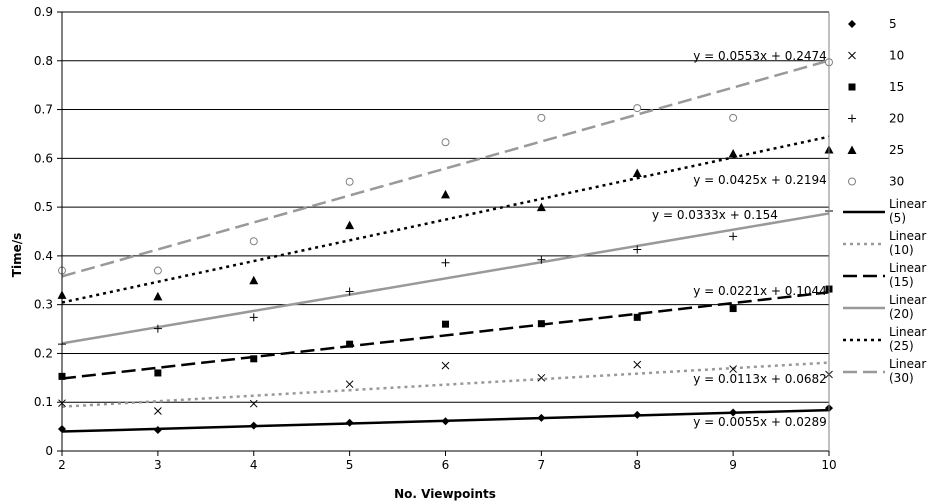 This screenshot has width=935, height=504. Describe the element at coordinates (17, 255) in the screenshot. I see `y-axis-title: Time/s` at that location.